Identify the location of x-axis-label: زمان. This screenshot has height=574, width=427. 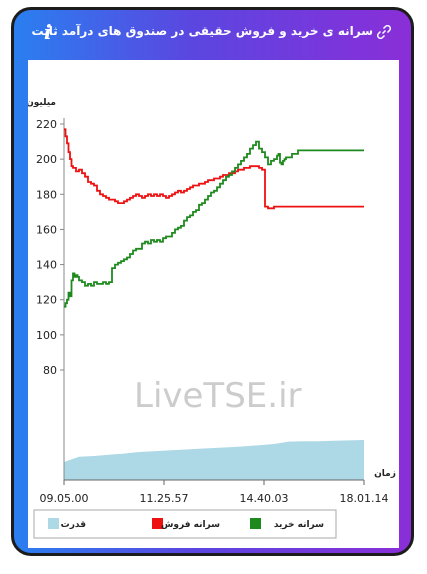
(385, 474).